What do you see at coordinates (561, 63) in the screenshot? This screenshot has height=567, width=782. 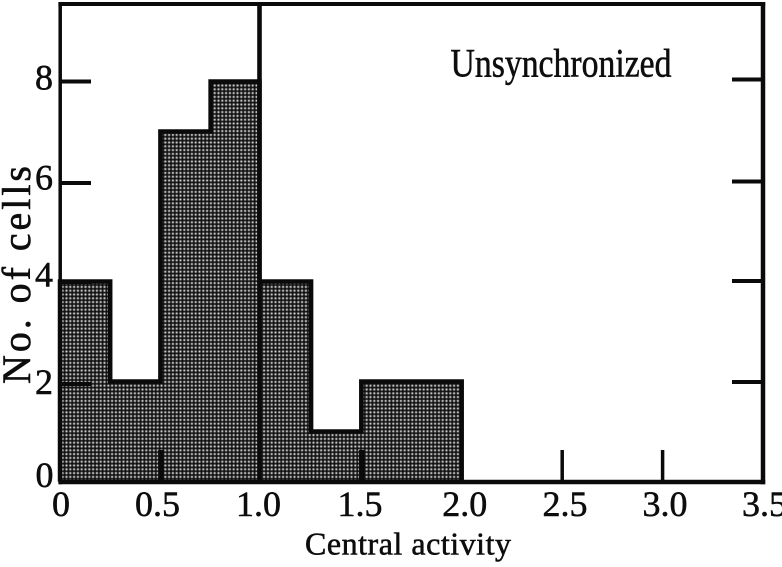 I see `svg-text: Unsynchronized` at bounding box center [561, 63].